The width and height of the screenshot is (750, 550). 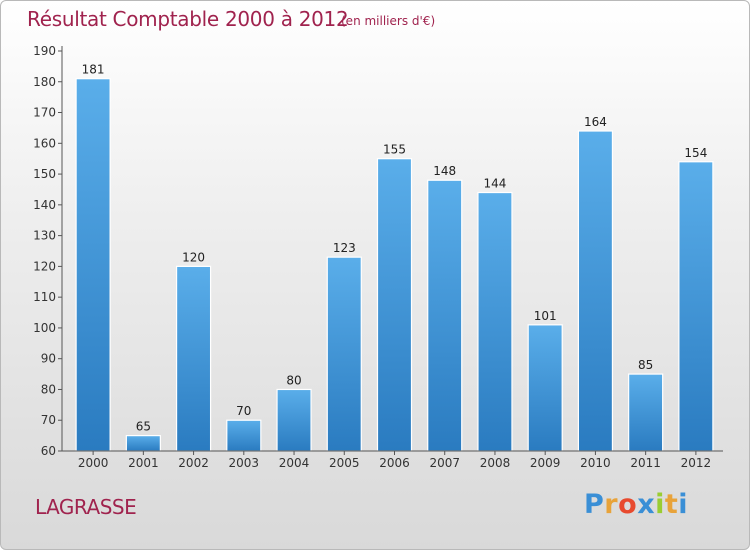 I want to click on bar-2009, so click(x=545, y=388).